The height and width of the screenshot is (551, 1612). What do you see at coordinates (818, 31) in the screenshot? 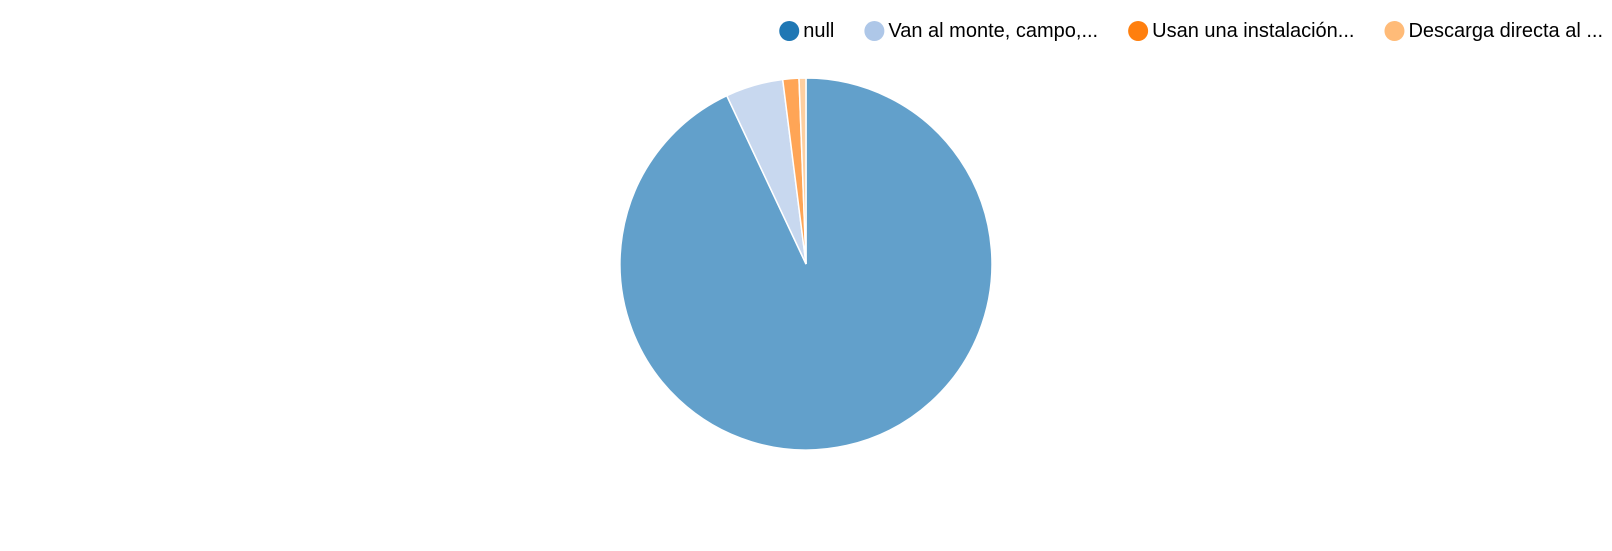
I see `legend-label: null` at bounding box center [818, 31].